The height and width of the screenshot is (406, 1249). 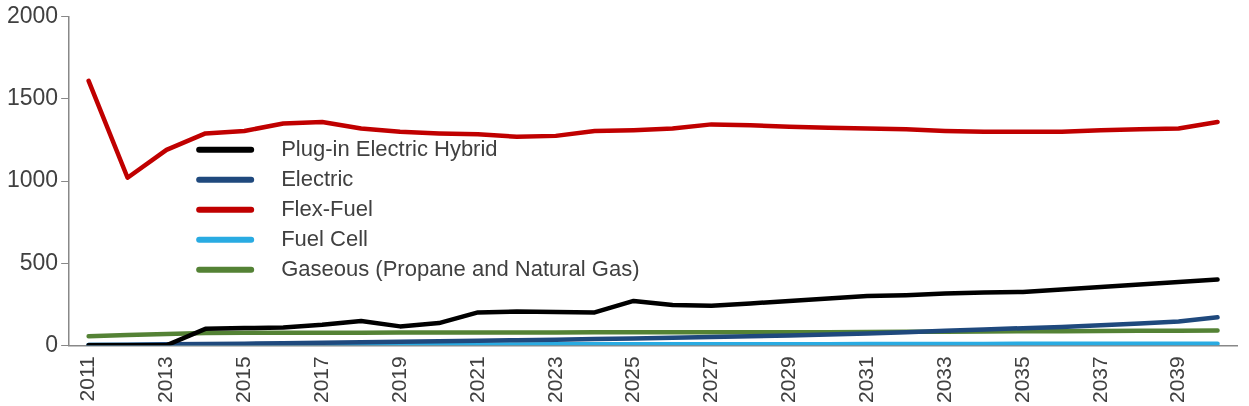 I want to click on x-tick-label: 2039, so click(x=1177, y=379).